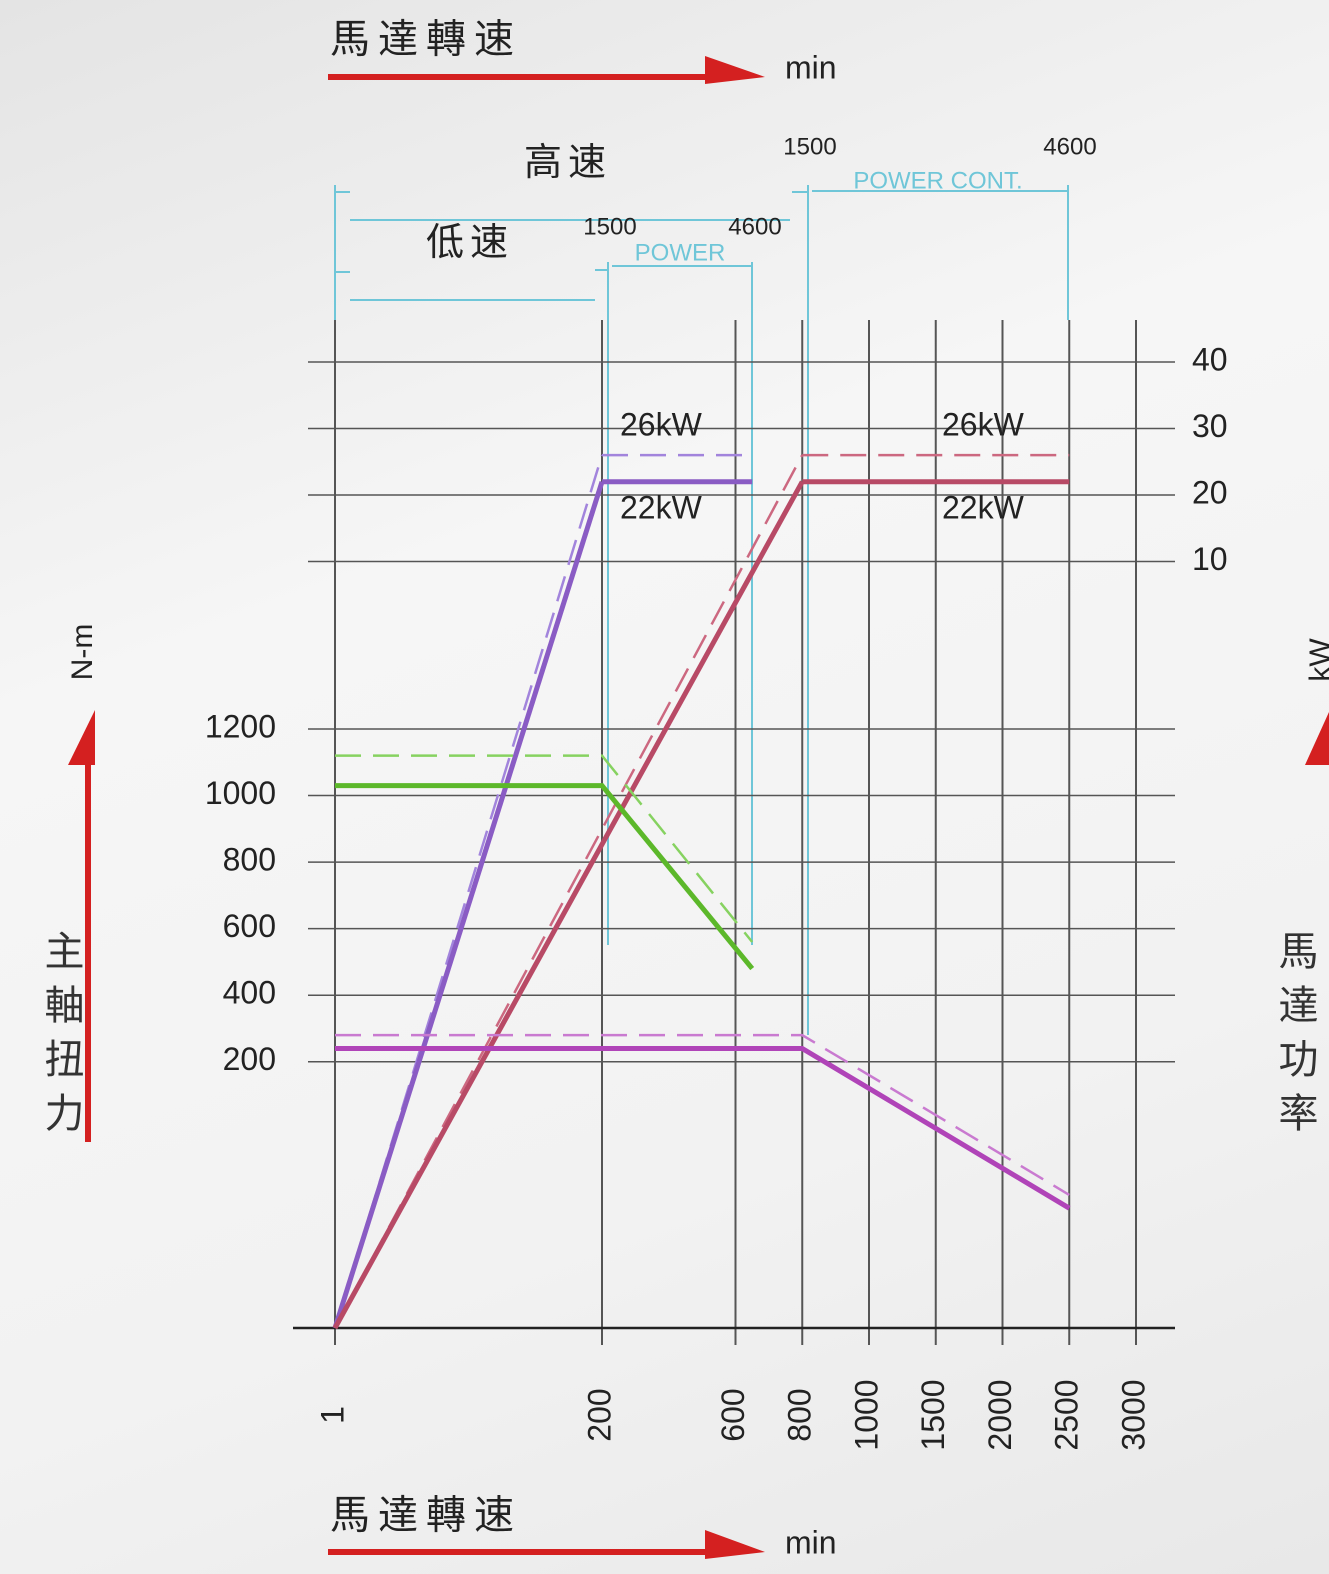  What do you see at coordinates (332, 1415) in the screenshot?
I see `x-tick-label: 1` at bounding box center [332, 1415].